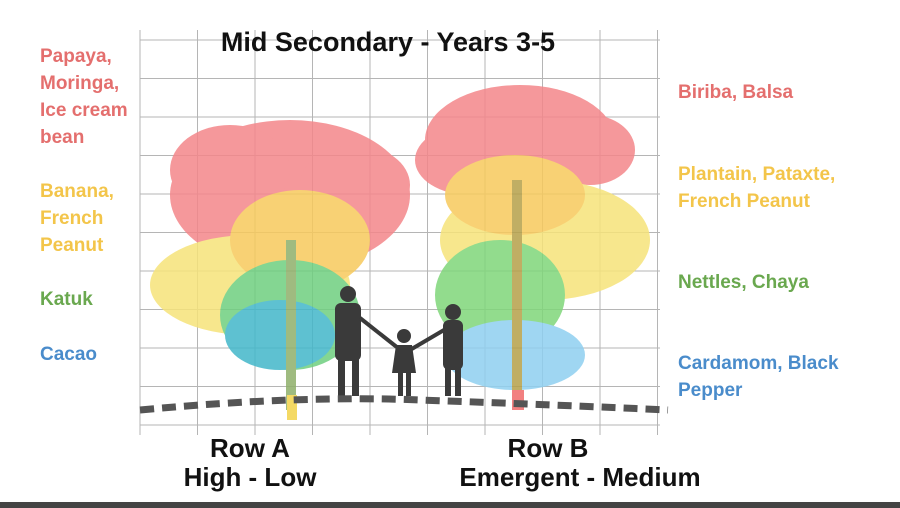  Describe the element at coordinates (77, 191) in the screenshot. I see `left-label: Banana,` at that location.